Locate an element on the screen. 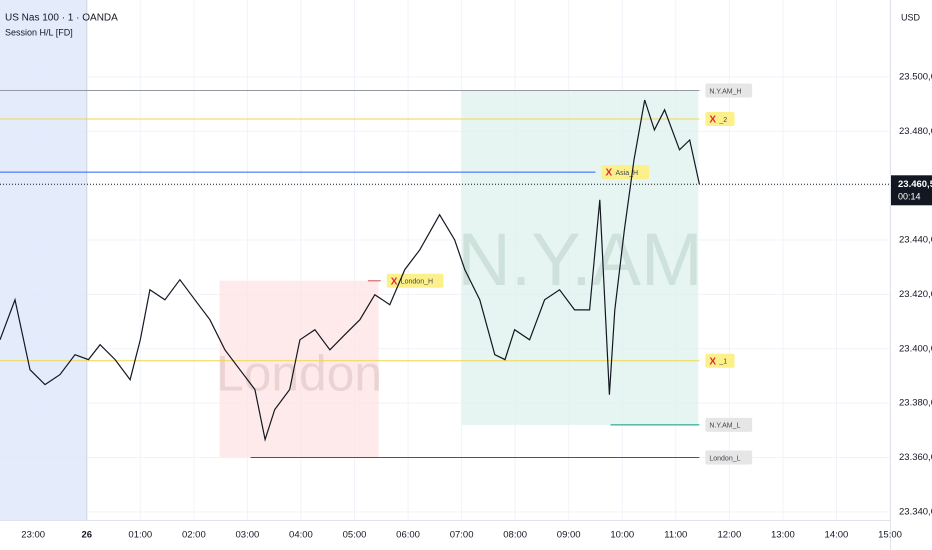 Image resolution: width=932 pixels, height=550 pixels. y-tick-label: 23.400,0 is located at coordinates (915, 348).